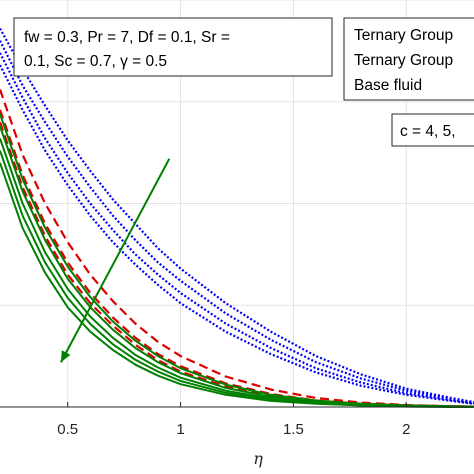  I want to click on params-line-1: fw = 0.3, Pr = 7, Df = 0.1, Sr =, so click(127, 37).